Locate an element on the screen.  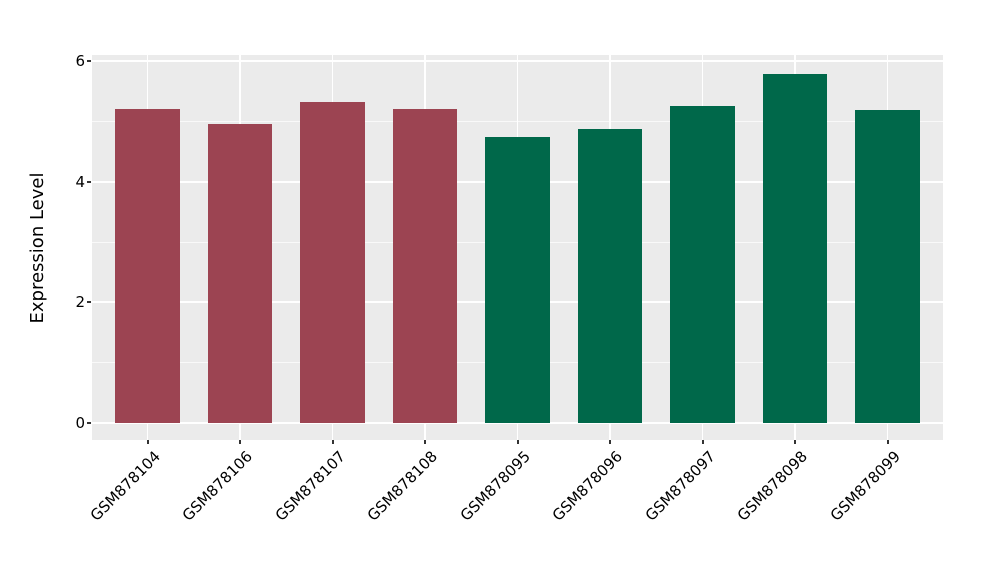
y-tick-label: 4 is located at coordinates (80, 181).